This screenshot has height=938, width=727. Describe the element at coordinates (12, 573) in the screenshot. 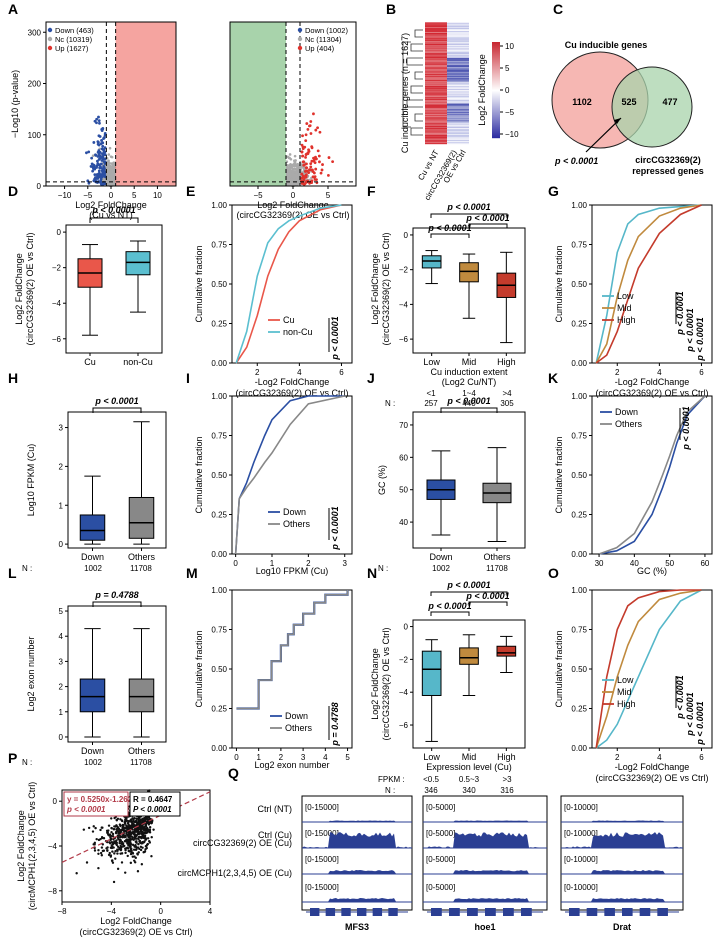

I see `panel-letter-l: L` at that location.